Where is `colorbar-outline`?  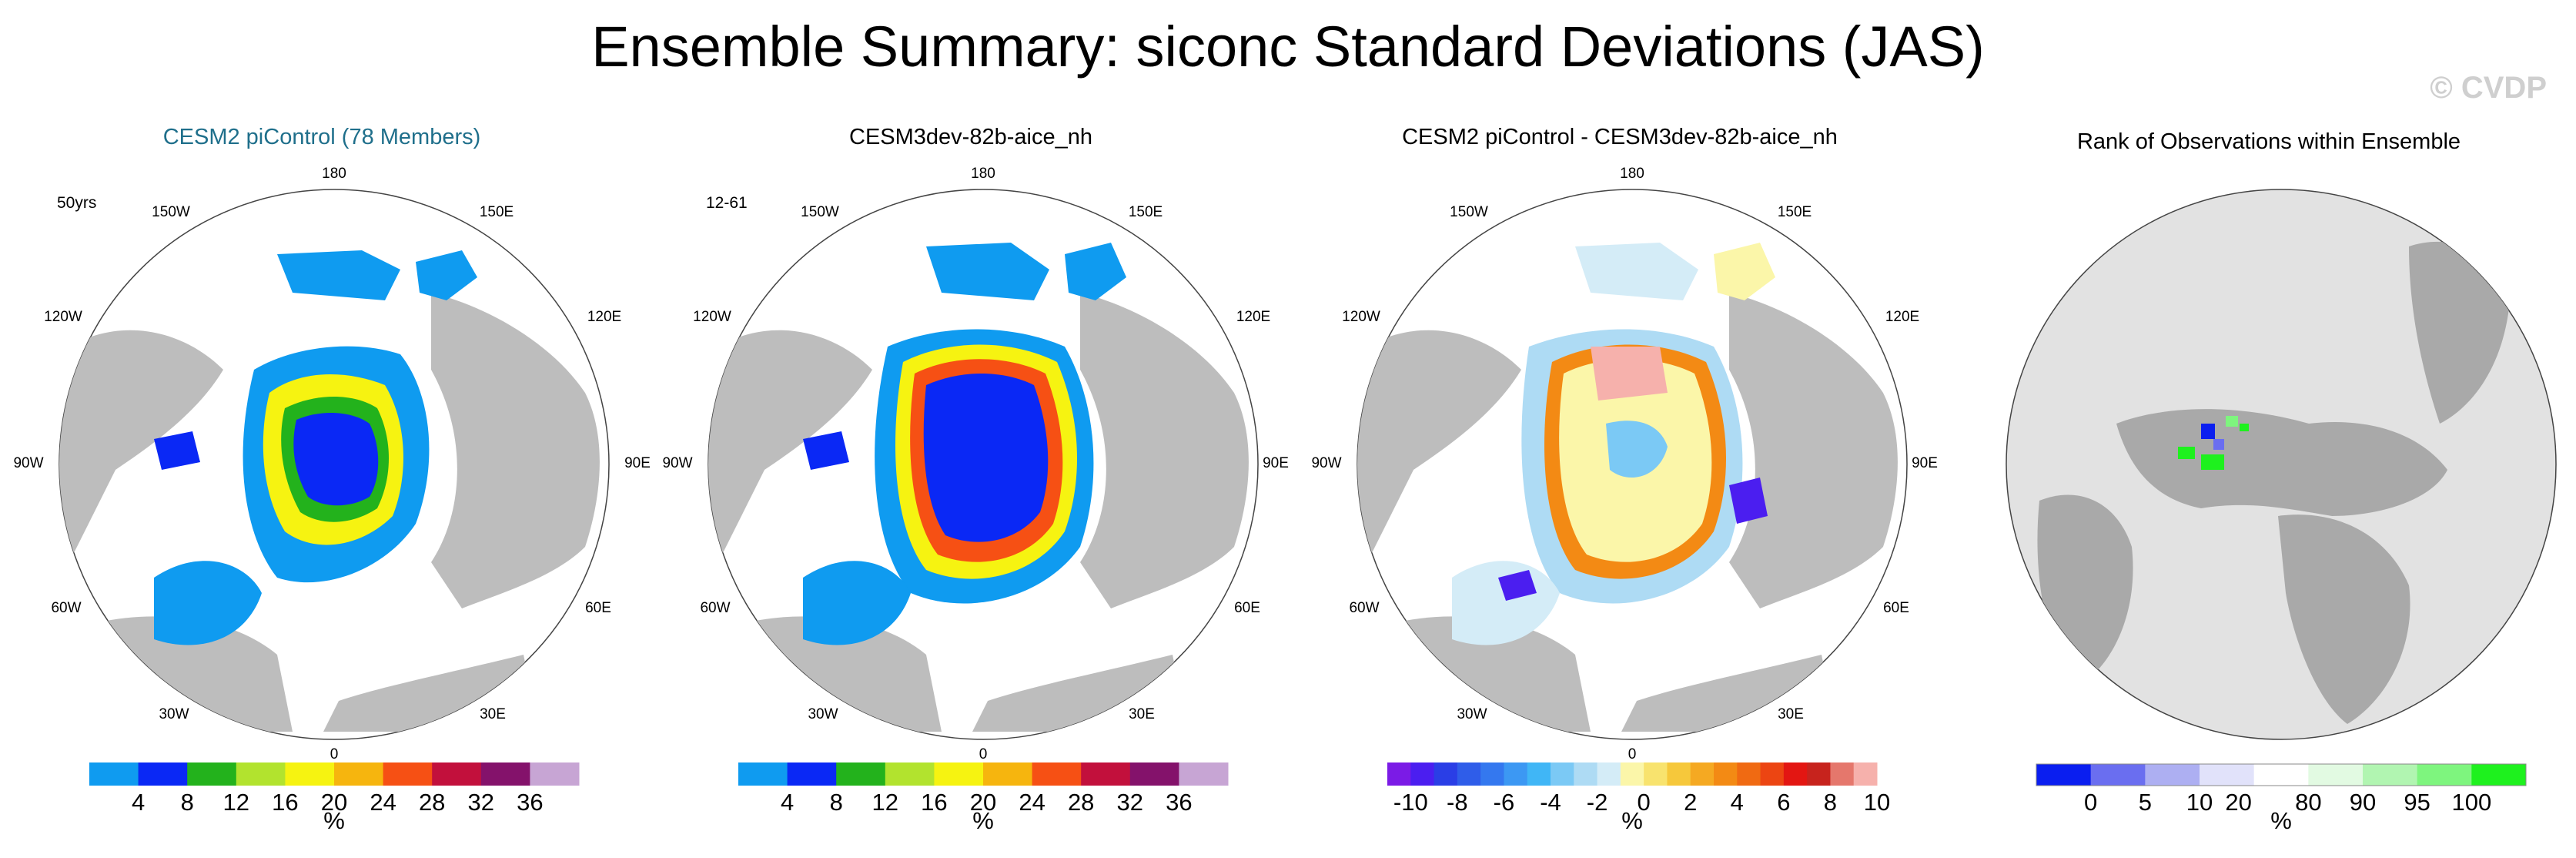 colorbar-outline is located at coordinates (2282, 775).